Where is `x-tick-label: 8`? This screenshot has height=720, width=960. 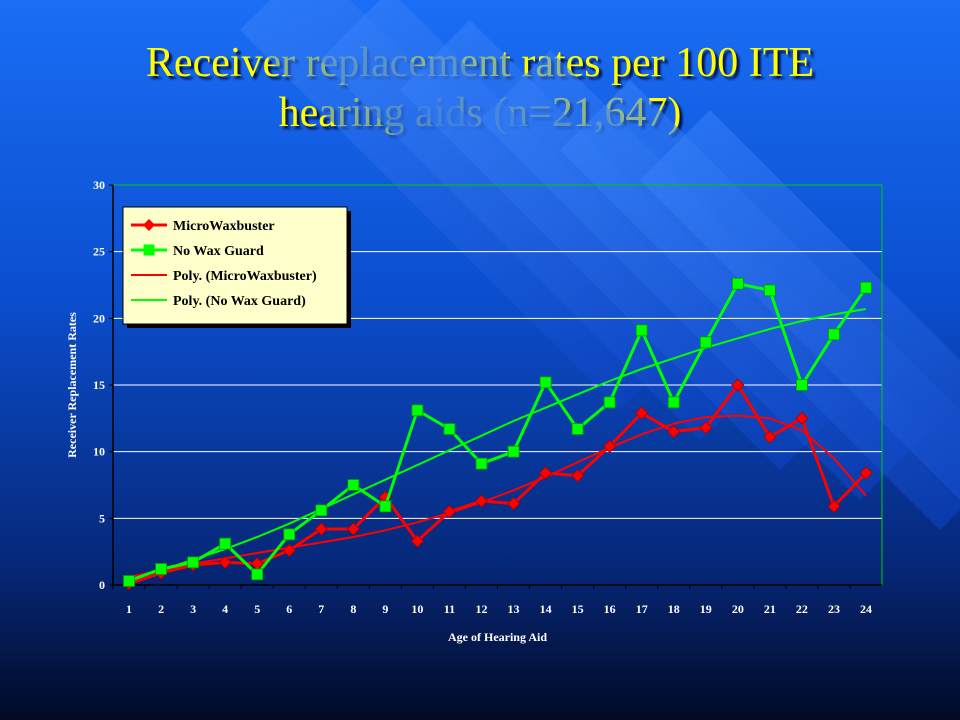 x-tick-label: 8 is located at coordinates (353, 609).